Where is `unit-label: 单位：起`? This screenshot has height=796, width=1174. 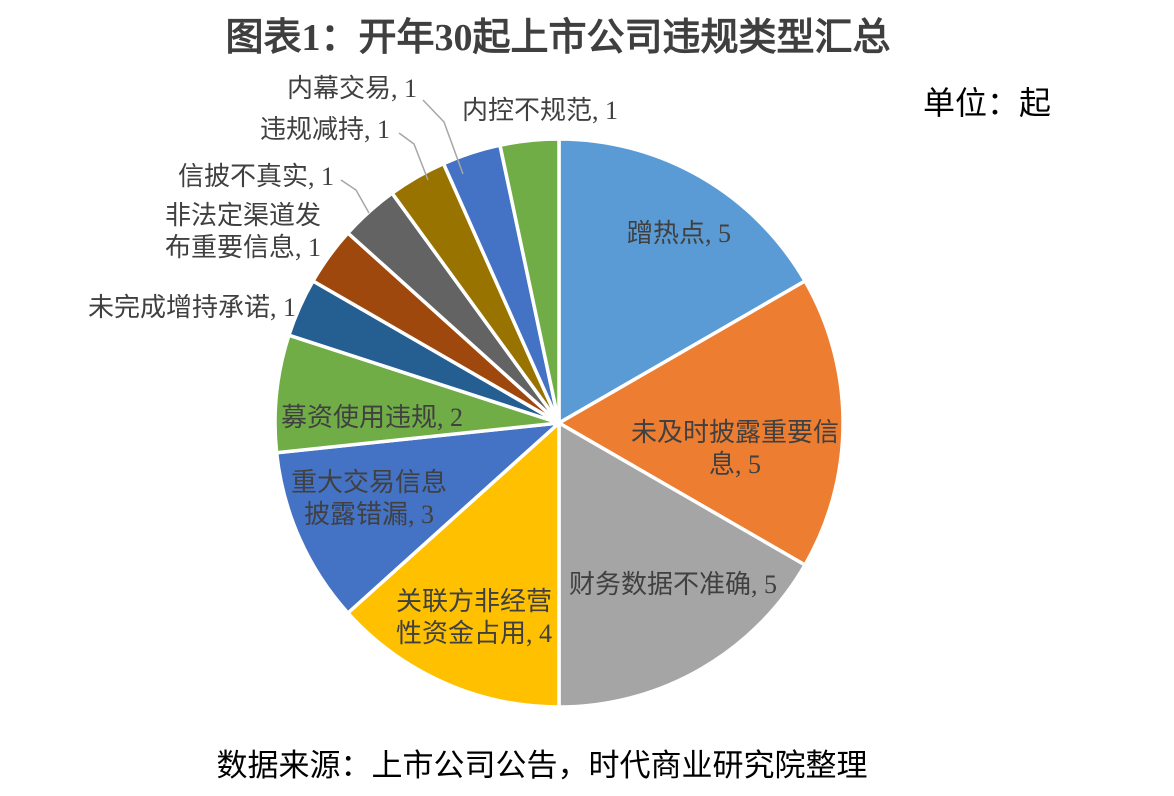 unit-label: 单位：起 is located at coordinates (987, 103).